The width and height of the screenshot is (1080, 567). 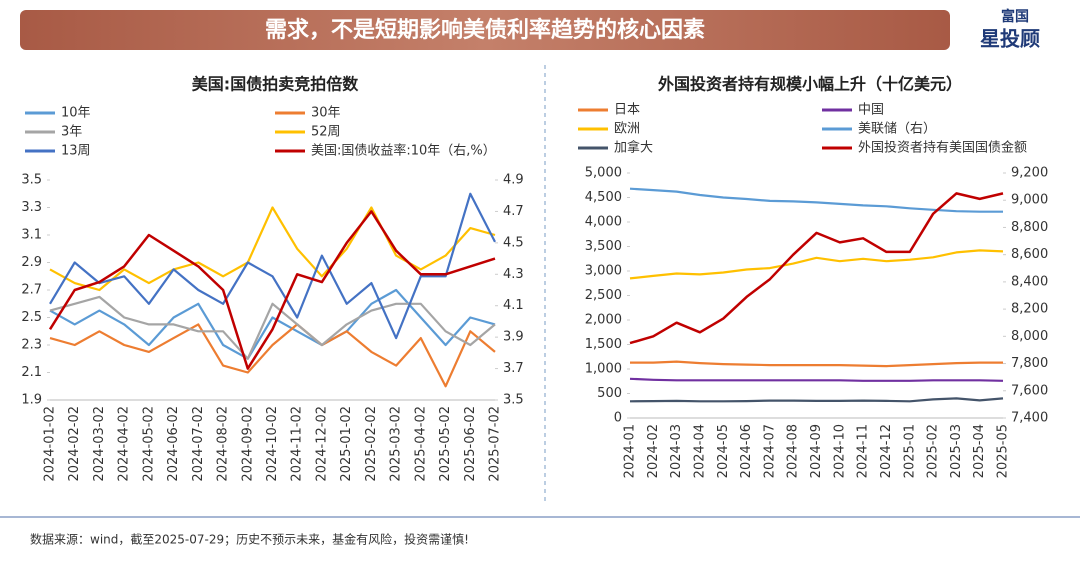 I want to click on y-tick-label: 3.7, so click(x=513, y=368).